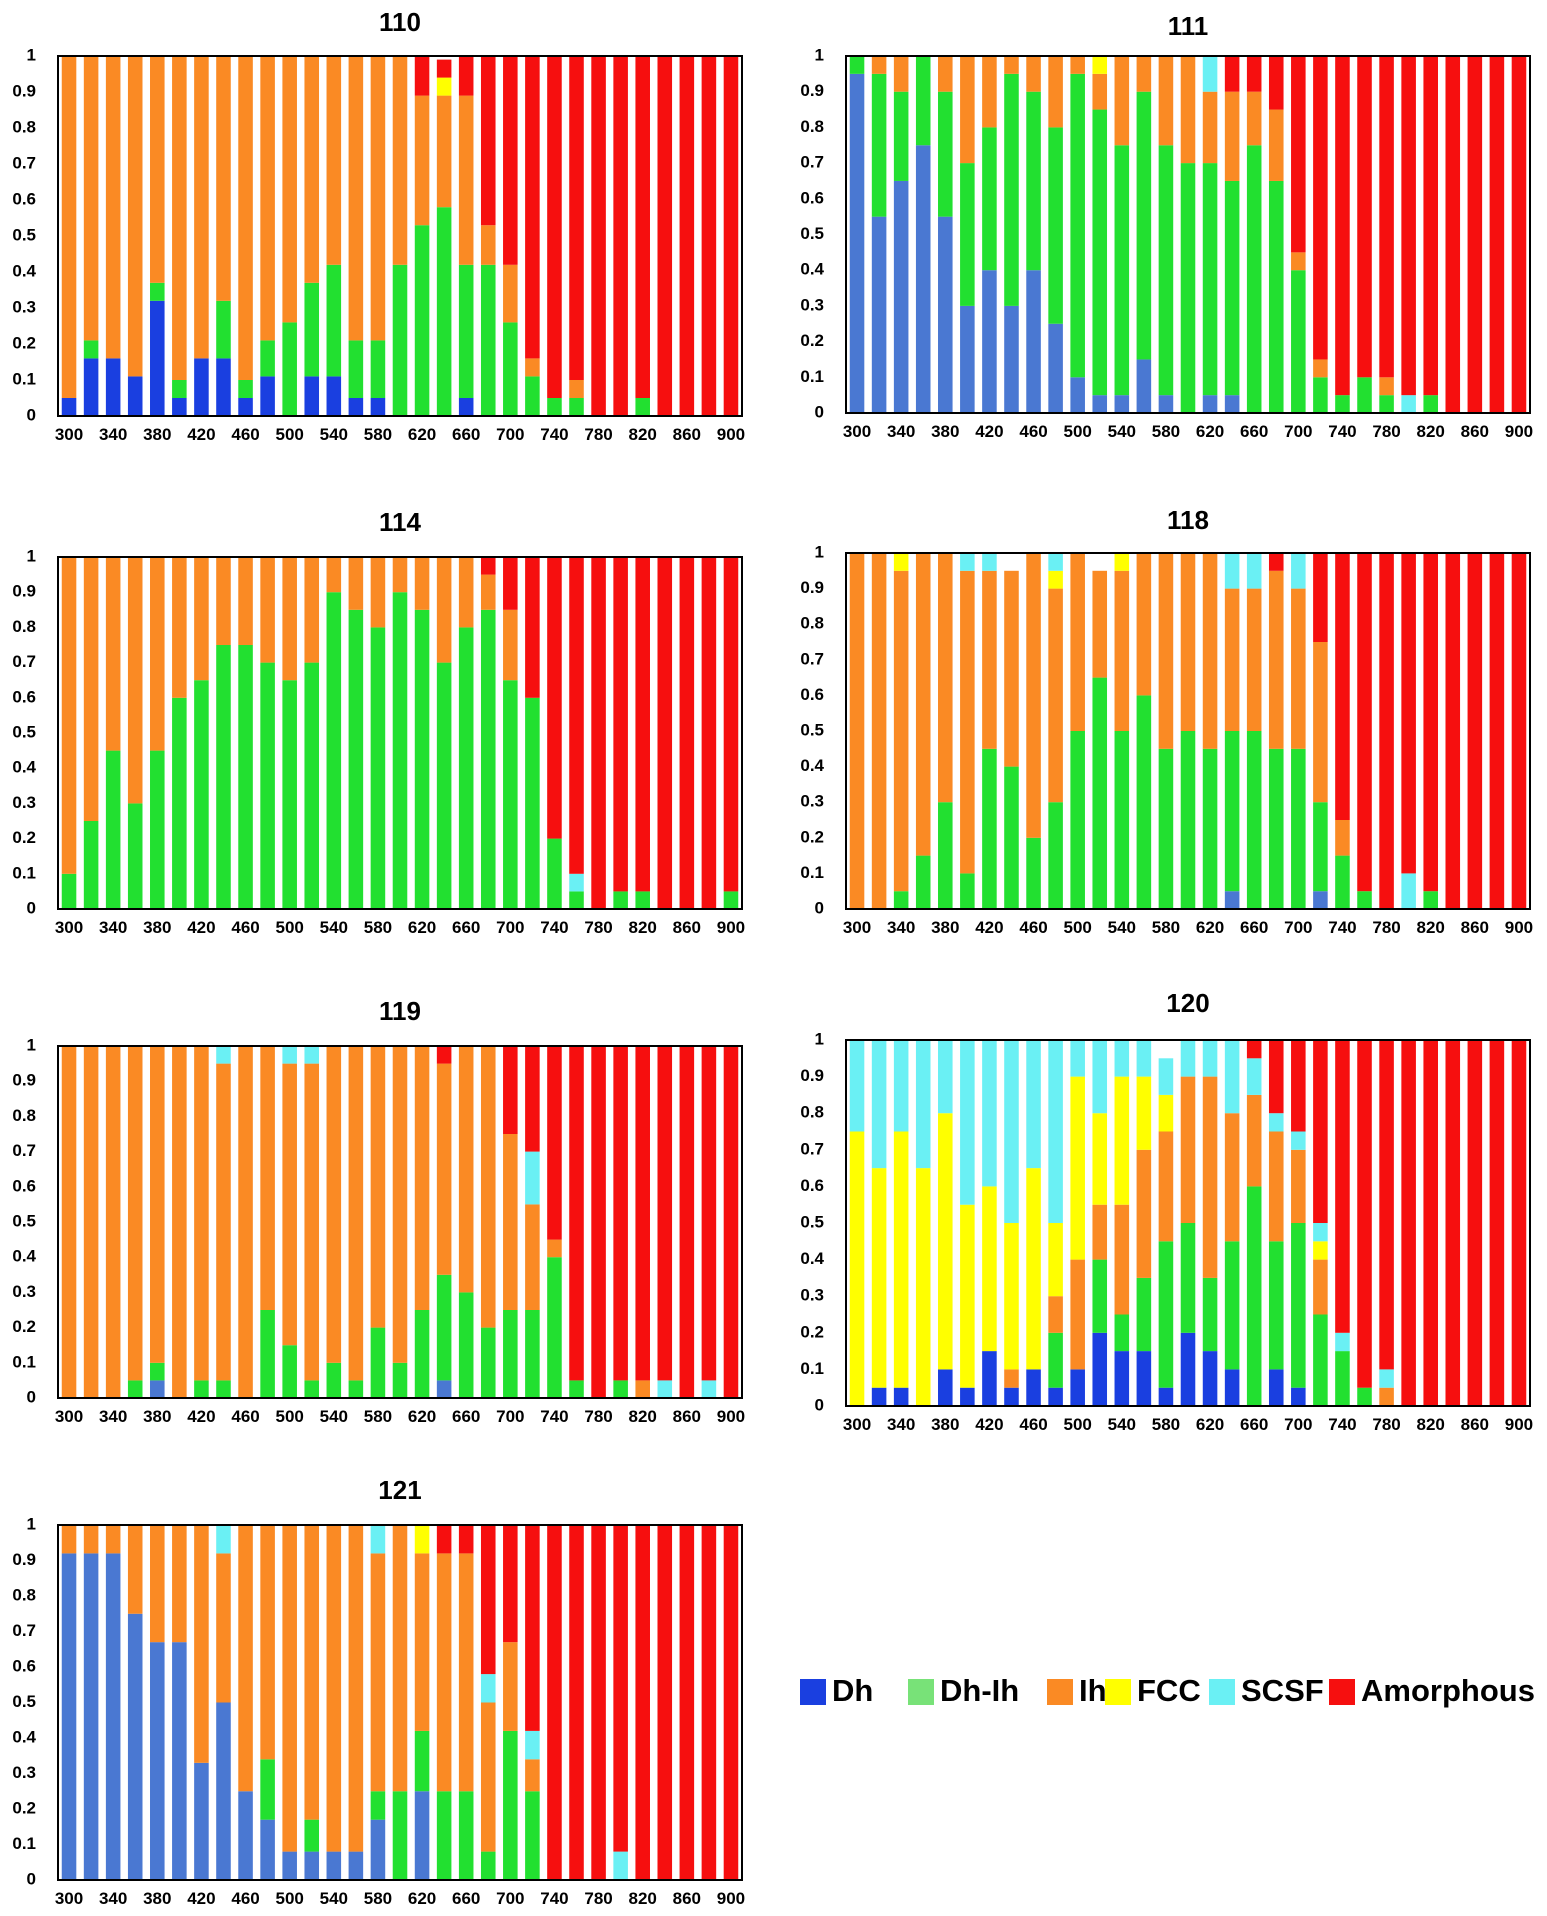 Image resolution: width=1547 pixels, height=1916 pixels. What do you see at coordinates (24, 1326) in the screenshot?
I see `y-tick-label: 0.2` at bounding box center [24, 1326].